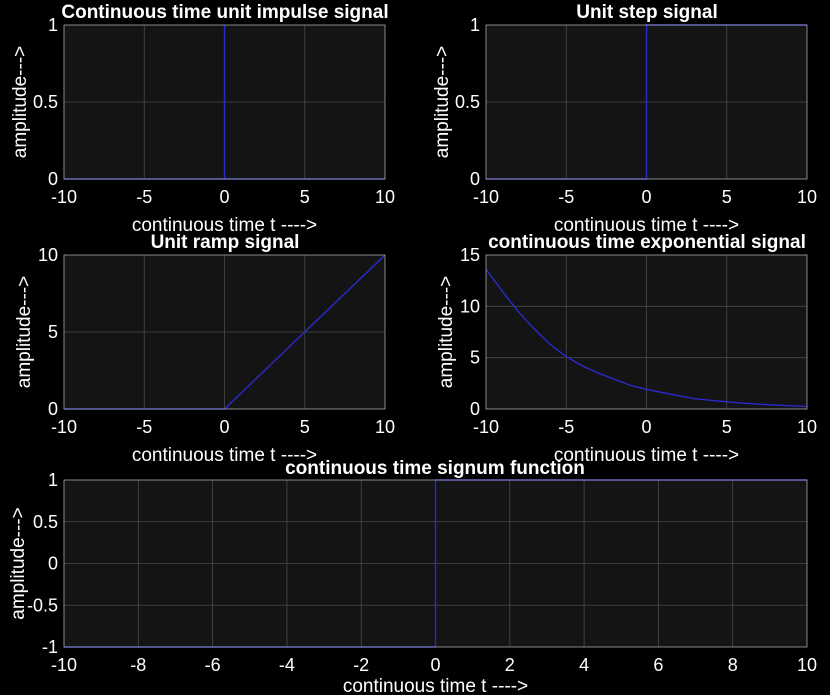 This screenshot has width=830, height=695. I want to click on x-tick-label: -6, so click(213, 665).